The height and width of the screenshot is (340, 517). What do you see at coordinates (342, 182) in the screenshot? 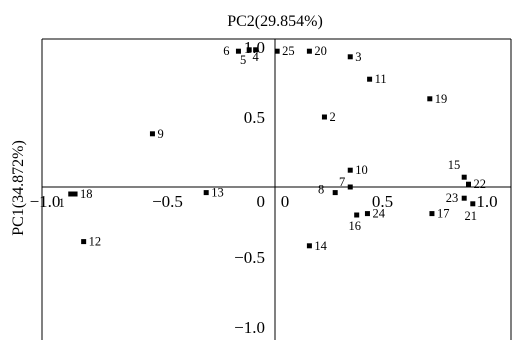
I see `point-label-7: 7` at bounding box center [342, 182].